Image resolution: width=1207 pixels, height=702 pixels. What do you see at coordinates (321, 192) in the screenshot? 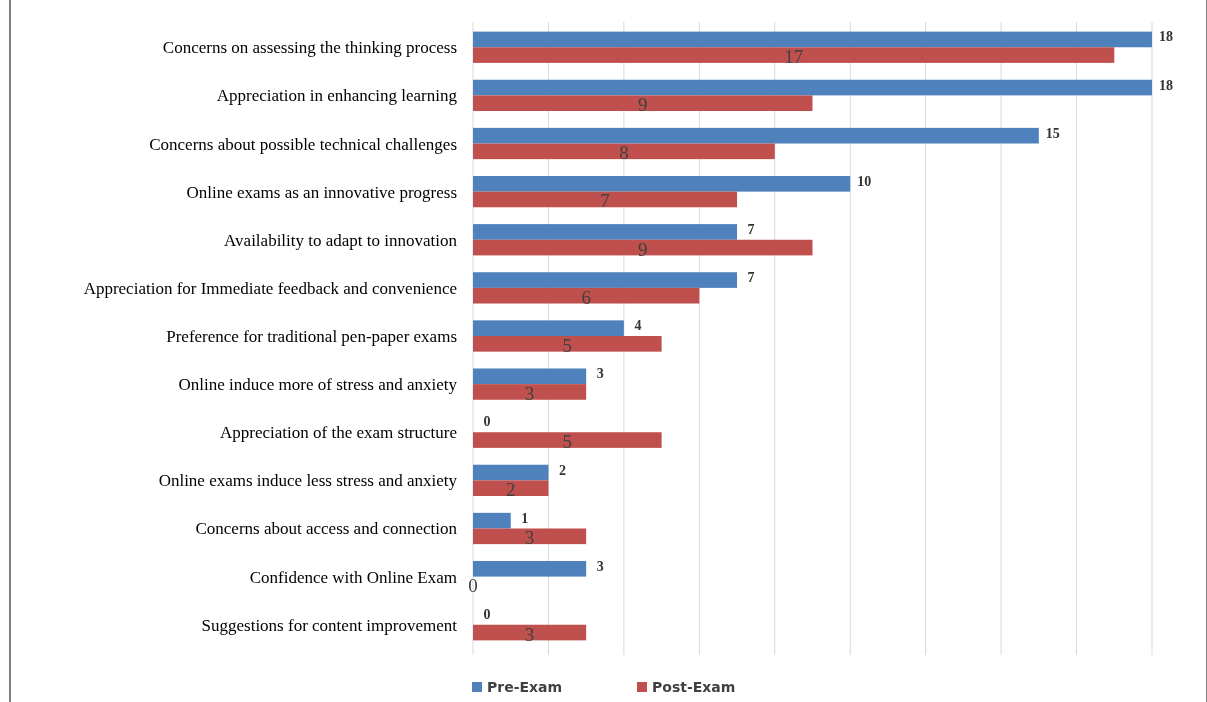
I see `y-tick-label: Online exams as an innovative progress` at bounding box center [321, 192].